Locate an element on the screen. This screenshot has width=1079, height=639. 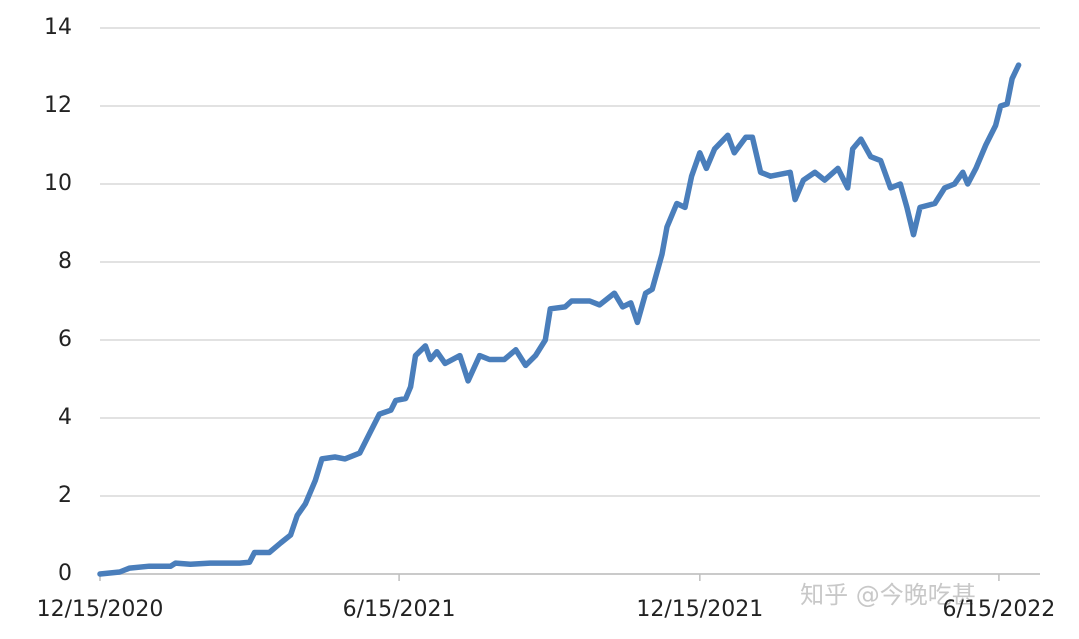
y-tick-label: 6 is located at coordinates (65, 339).